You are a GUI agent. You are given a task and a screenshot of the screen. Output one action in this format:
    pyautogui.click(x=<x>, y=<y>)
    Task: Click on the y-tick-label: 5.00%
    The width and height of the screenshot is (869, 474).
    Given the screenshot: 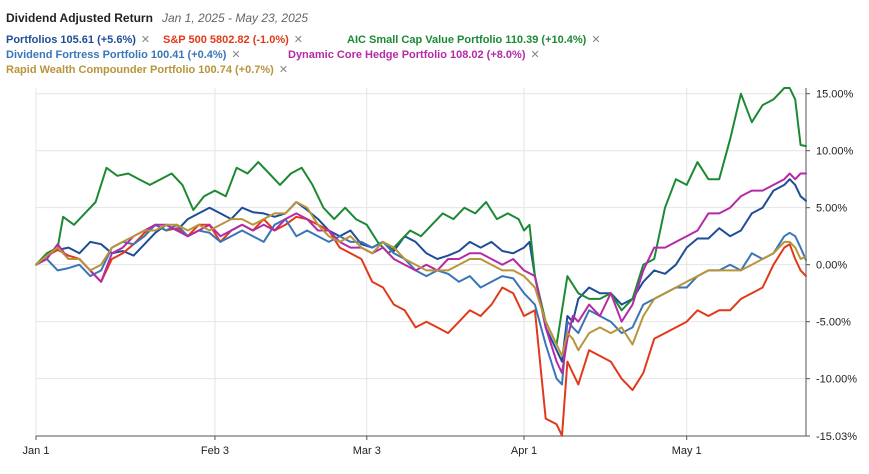 What is the action you would take?
    pyautogui.click(x=831, y=209)
    